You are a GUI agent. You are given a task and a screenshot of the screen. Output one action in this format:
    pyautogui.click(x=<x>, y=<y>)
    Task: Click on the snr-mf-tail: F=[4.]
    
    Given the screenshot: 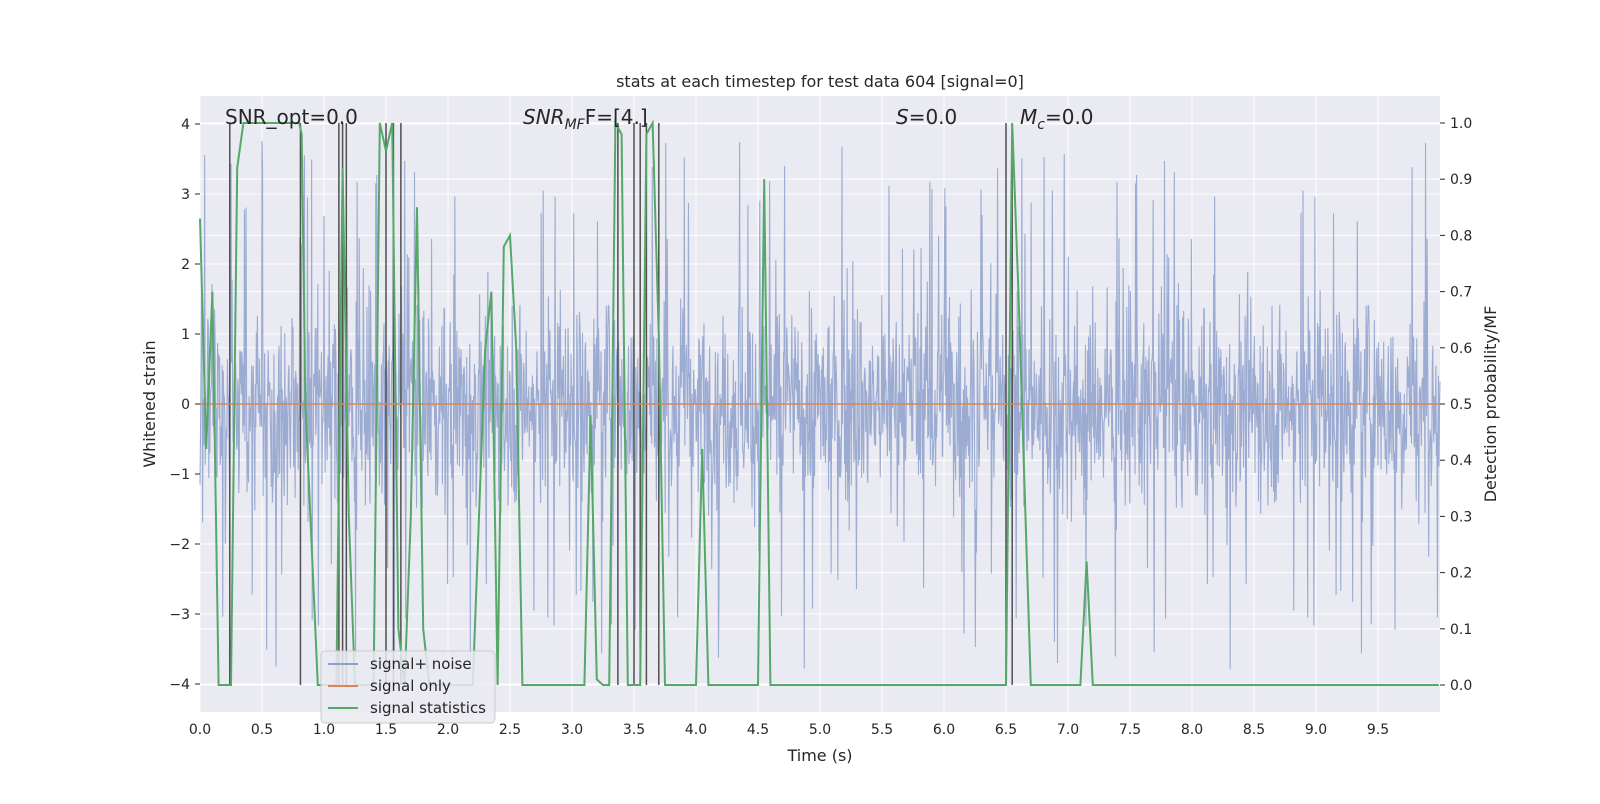 What is the action you would take?
    pyautogui.click(x=616, y=117)
    